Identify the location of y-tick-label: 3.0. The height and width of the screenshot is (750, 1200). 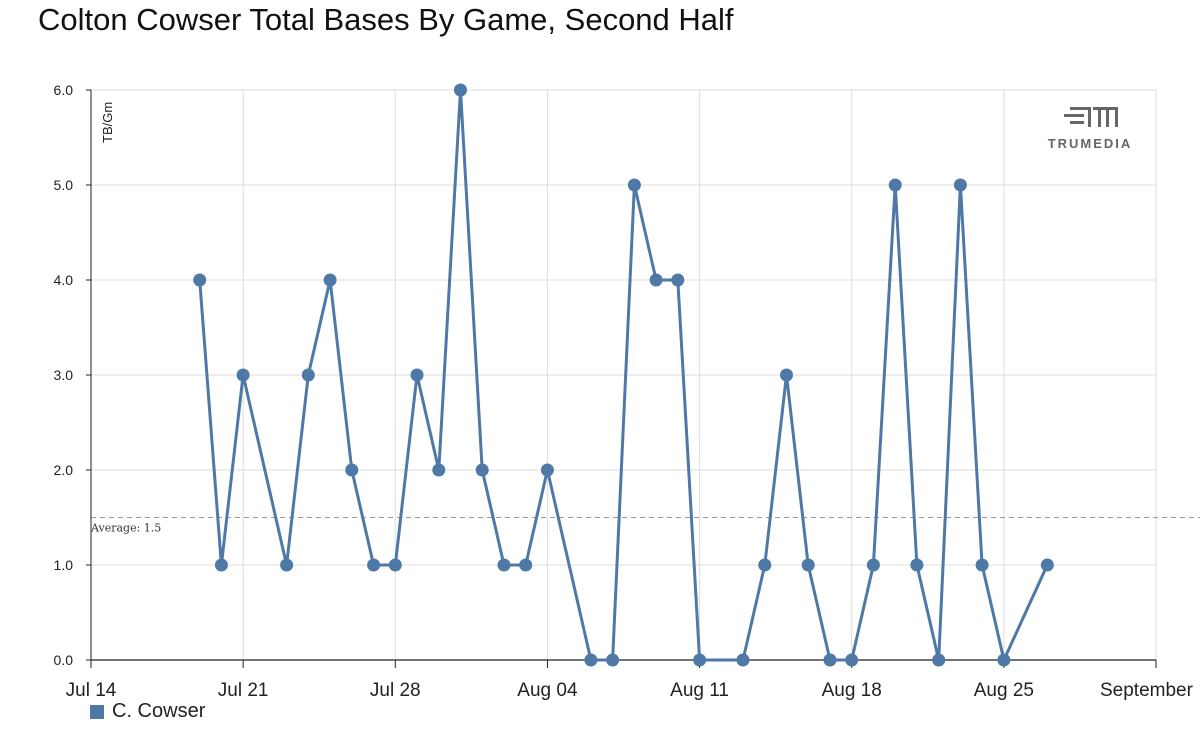
(64, 375).